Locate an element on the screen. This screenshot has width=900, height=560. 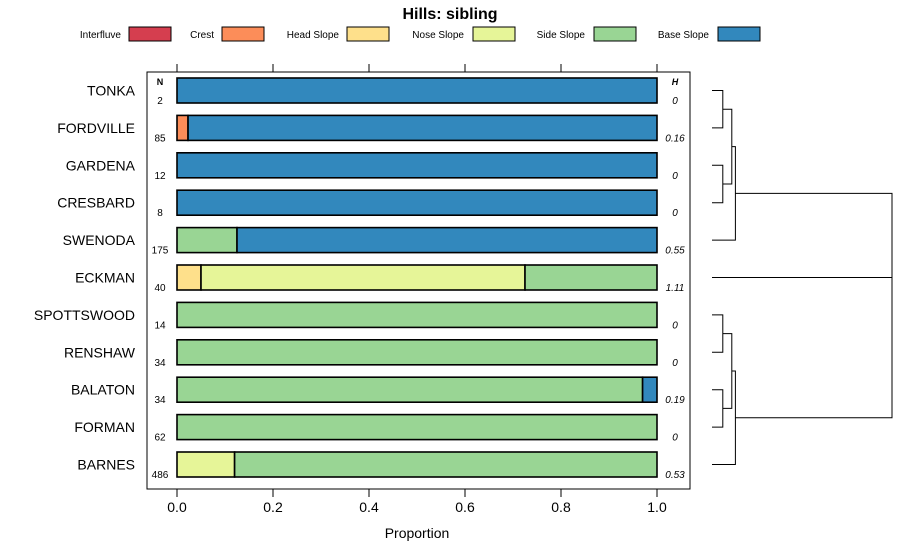
category-label: FORMAN is located at coordinates (104, 427).